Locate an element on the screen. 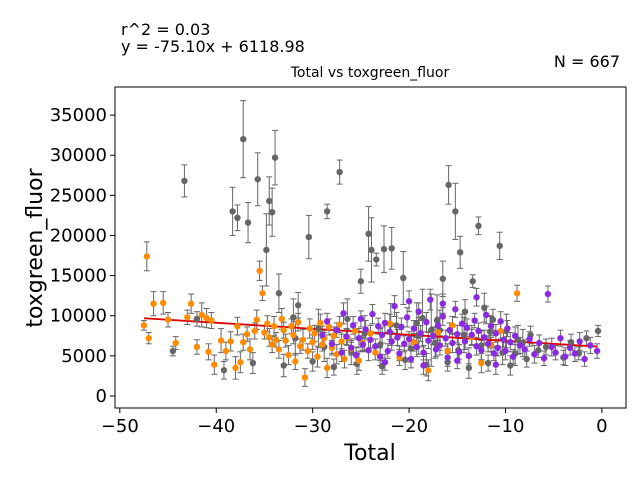  x-tick-label: −40 is located at coordinates (216, 426).